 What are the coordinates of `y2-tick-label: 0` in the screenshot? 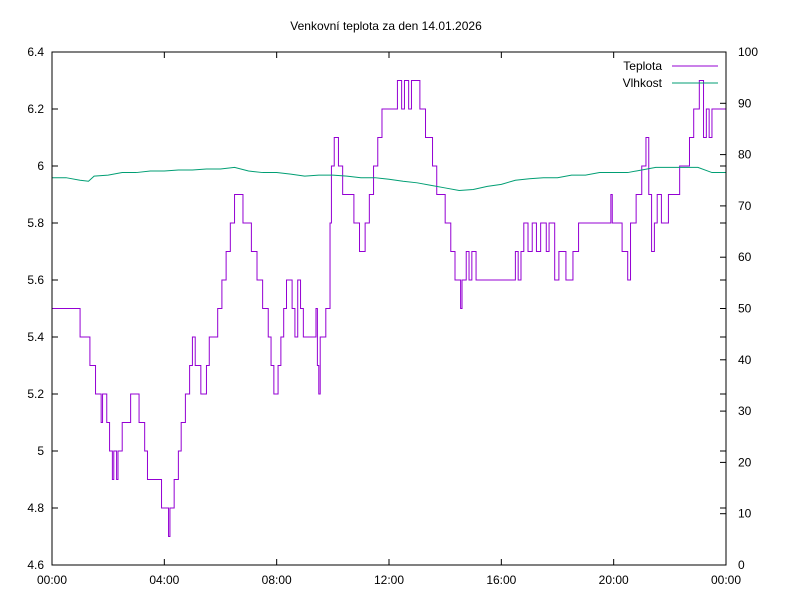 It's located at (741, 565).